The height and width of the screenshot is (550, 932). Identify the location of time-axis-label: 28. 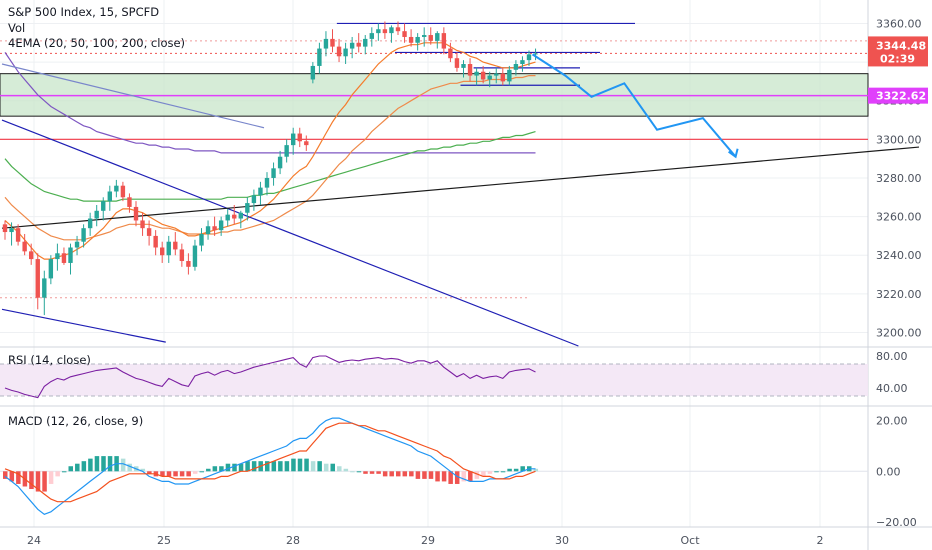
(293, 540).